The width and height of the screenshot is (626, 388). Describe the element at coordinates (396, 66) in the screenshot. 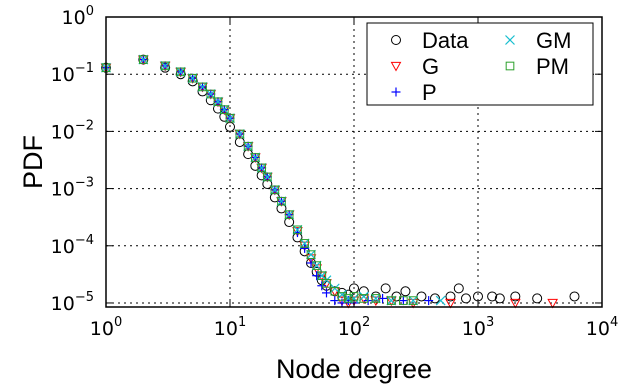

I see `legend-marker-g` at that location.